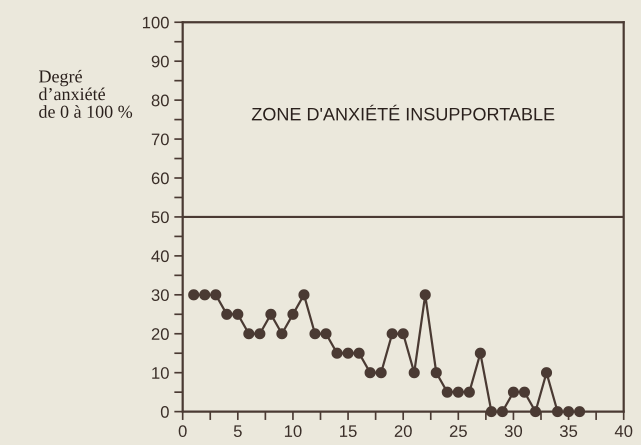 This screenshot has width=641, height=445. Describe the element at coordinates (160, 256) in the screenshot. I see `y-tick-label: 40` at that location.